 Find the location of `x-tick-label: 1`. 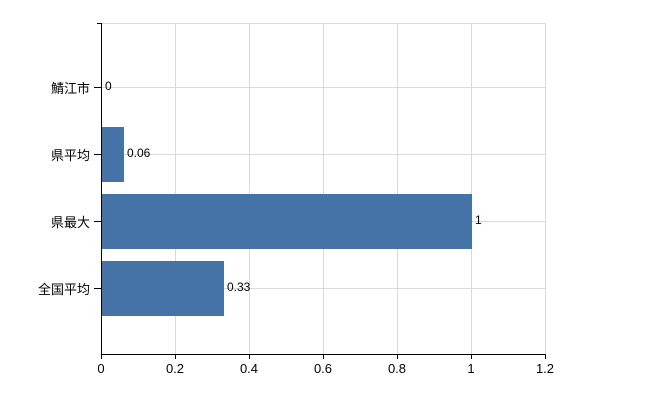

x-tick-label: 1 is located at coordinates (471, 368).